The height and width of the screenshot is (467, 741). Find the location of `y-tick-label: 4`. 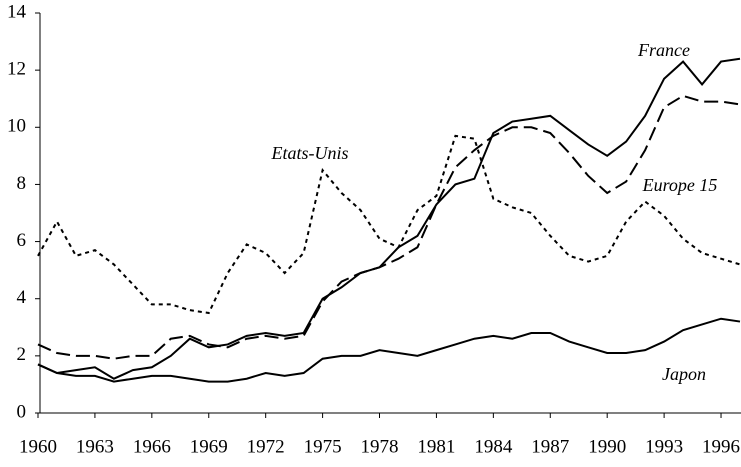

y-tick-label: 4 is located at coordinates (22, 297).